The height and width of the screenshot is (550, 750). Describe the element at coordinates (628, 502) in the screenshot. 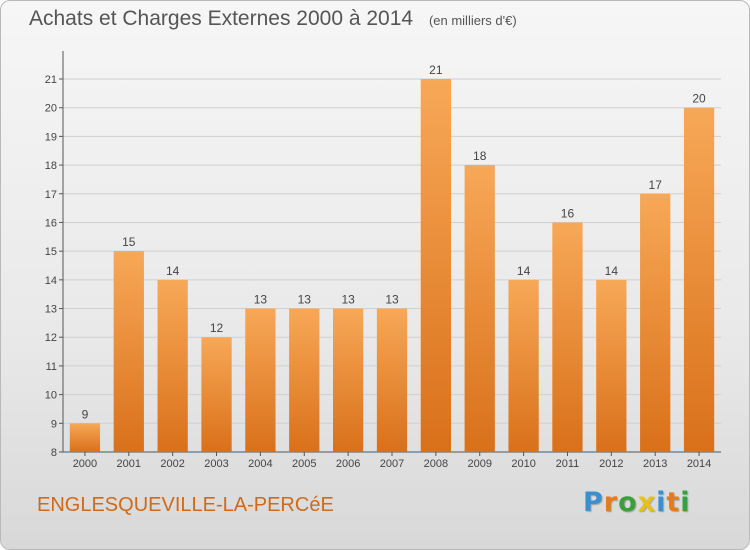

I see `logo-letter: o` at that location.